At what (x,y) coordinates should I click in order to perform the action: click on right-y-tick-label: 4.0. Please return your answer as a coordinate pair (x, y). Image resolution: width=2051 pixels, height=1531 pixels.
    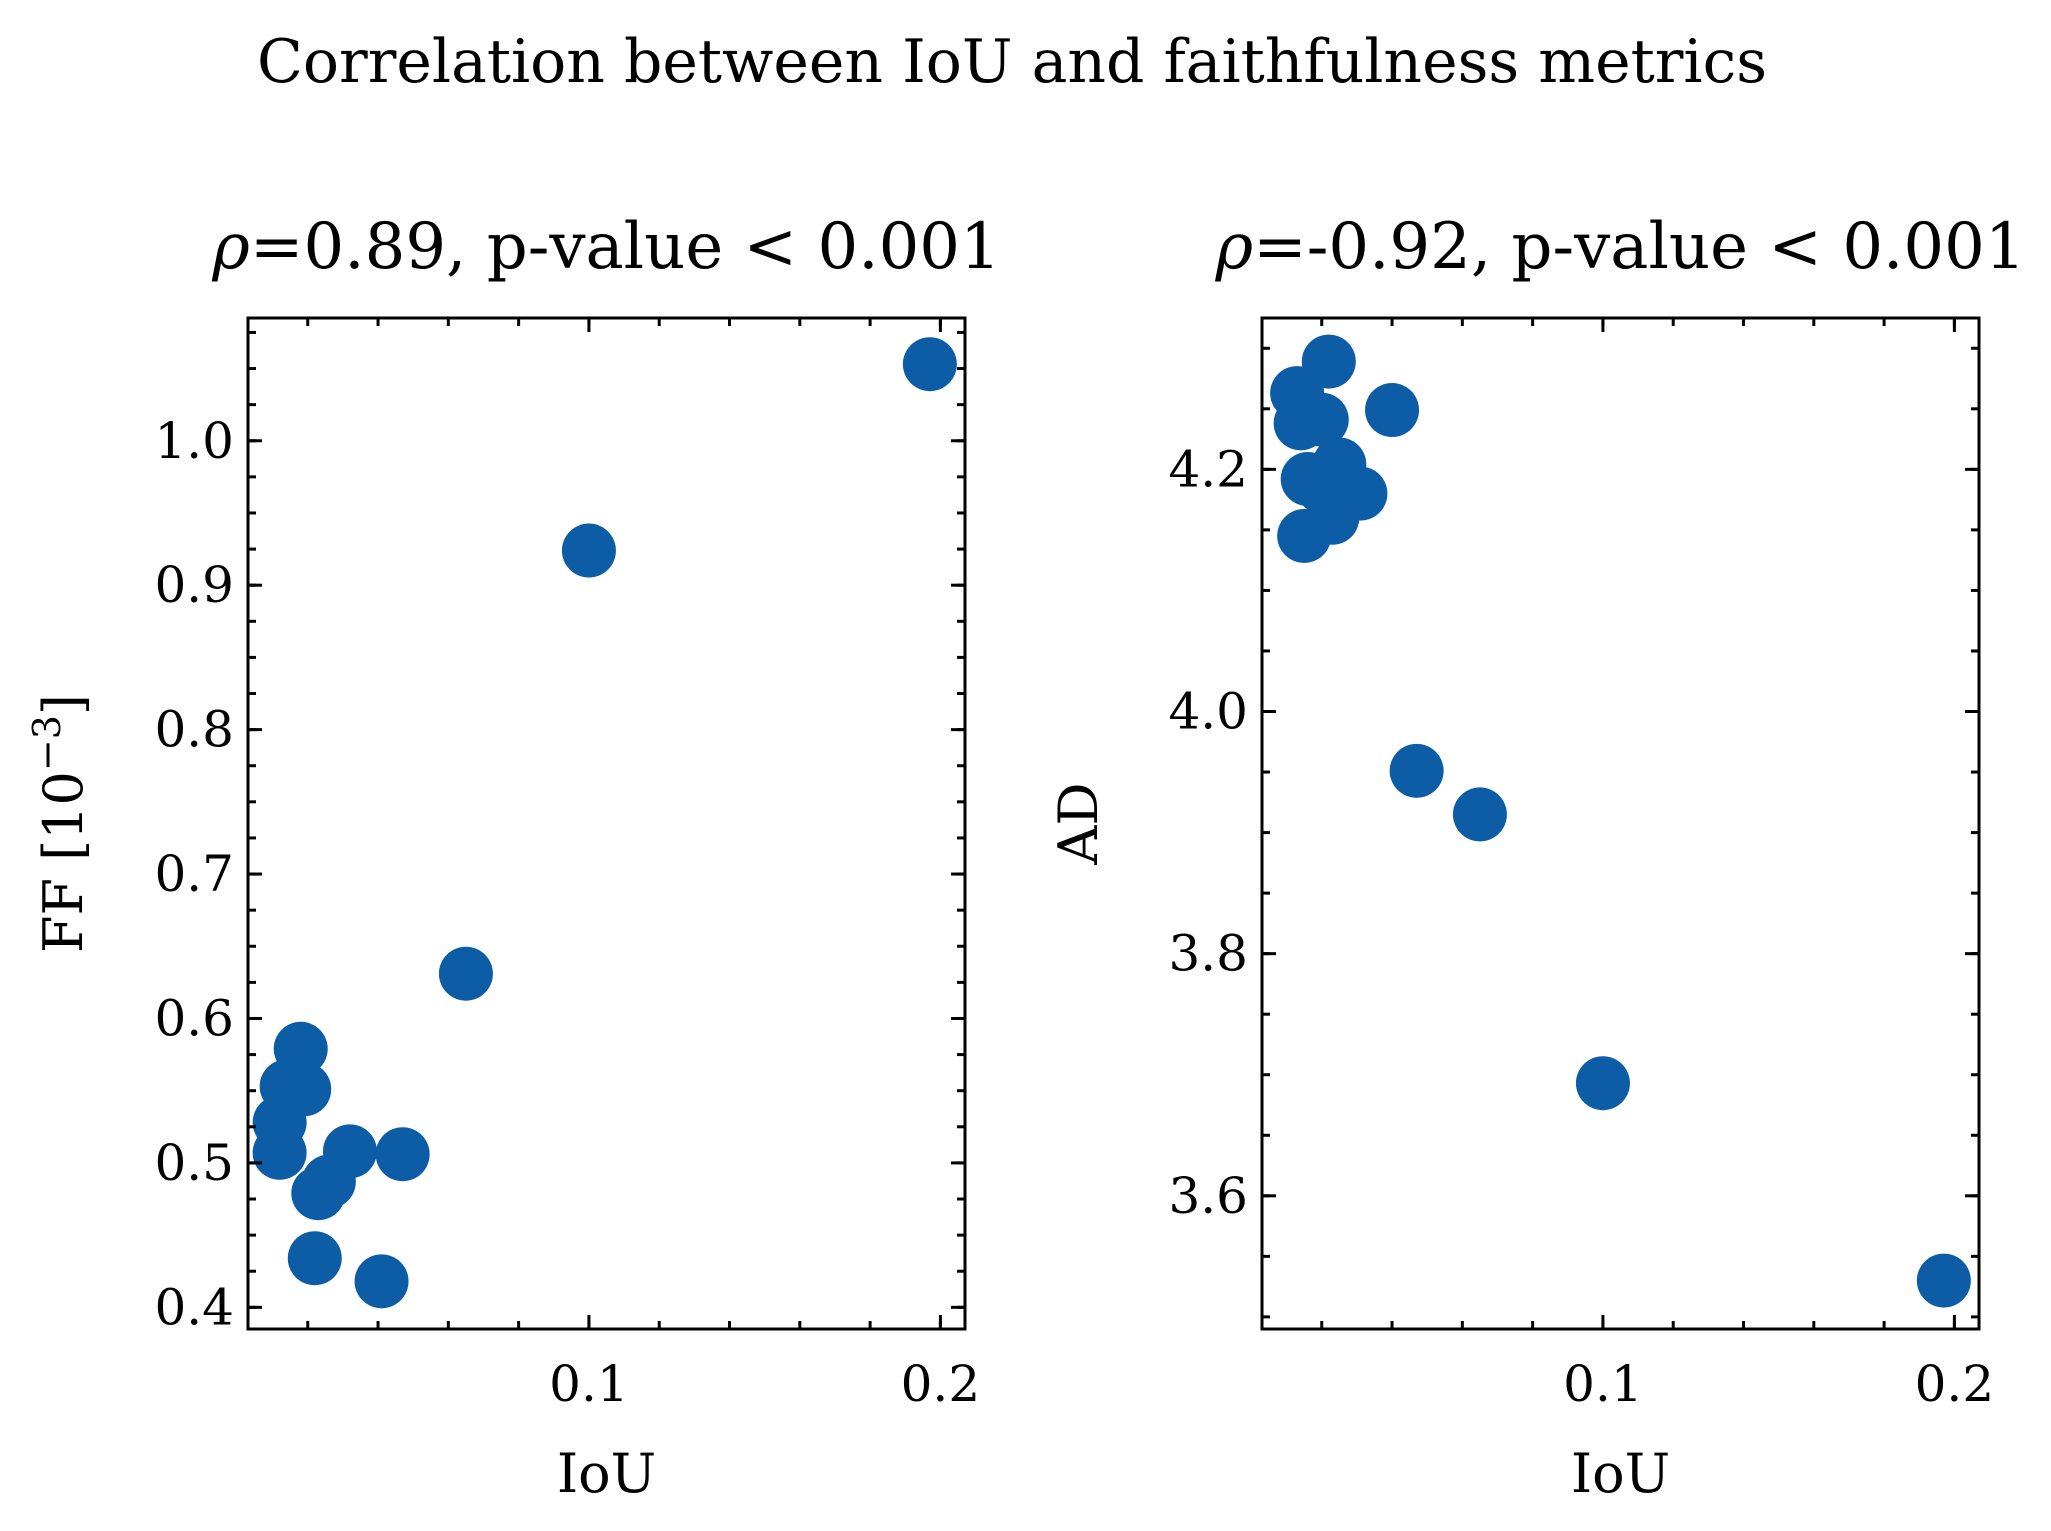
    Looking at the image, I should click on (1208, 712).